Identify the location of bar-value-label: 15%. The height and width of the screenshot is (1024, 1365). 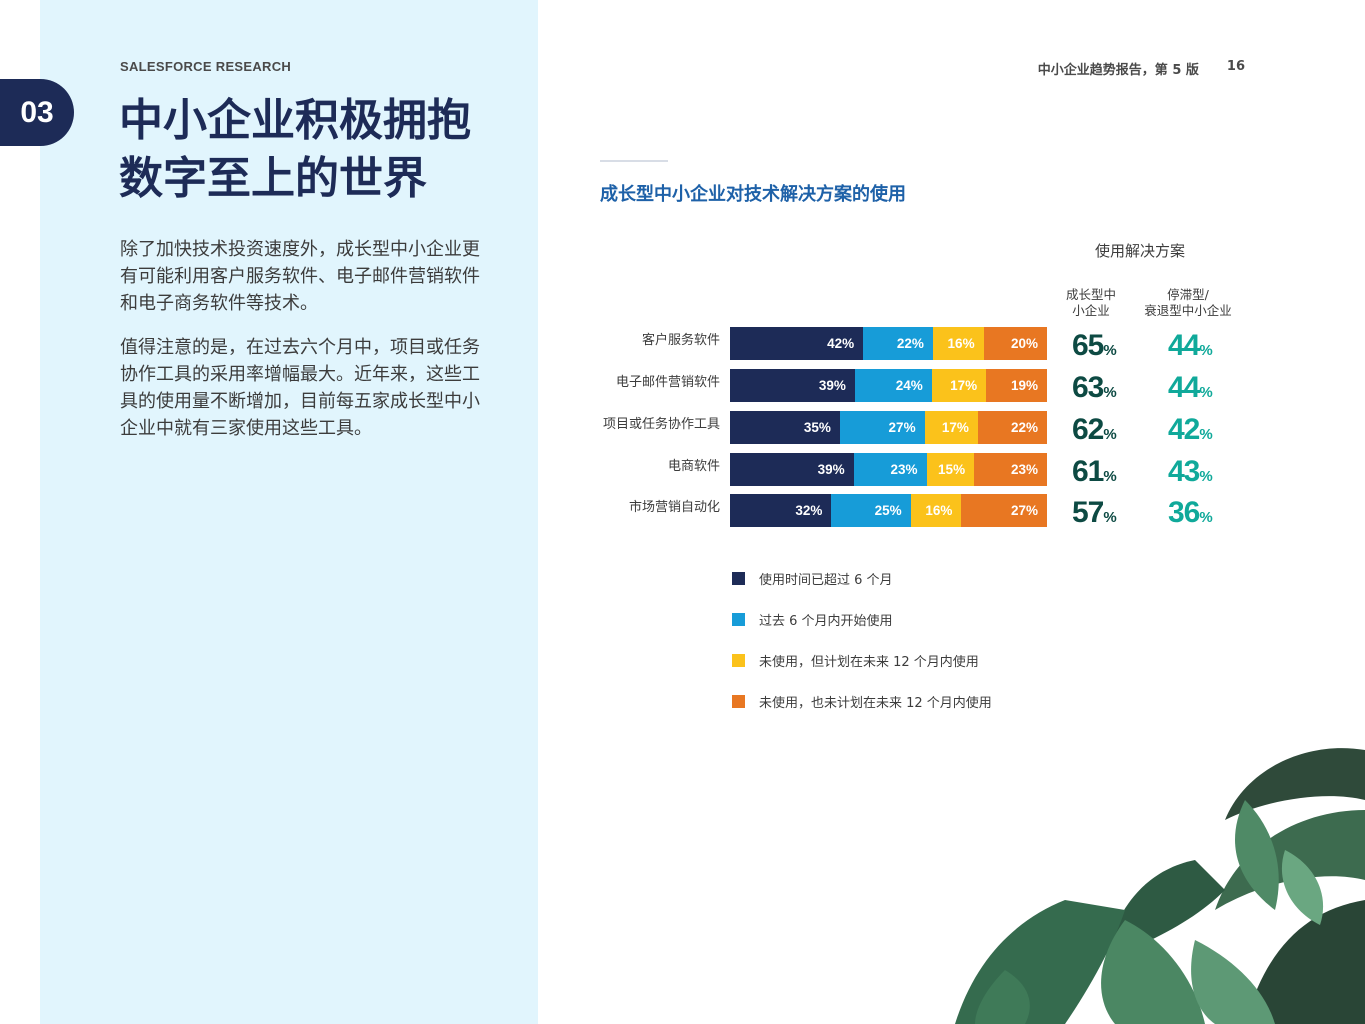
(952, 469).